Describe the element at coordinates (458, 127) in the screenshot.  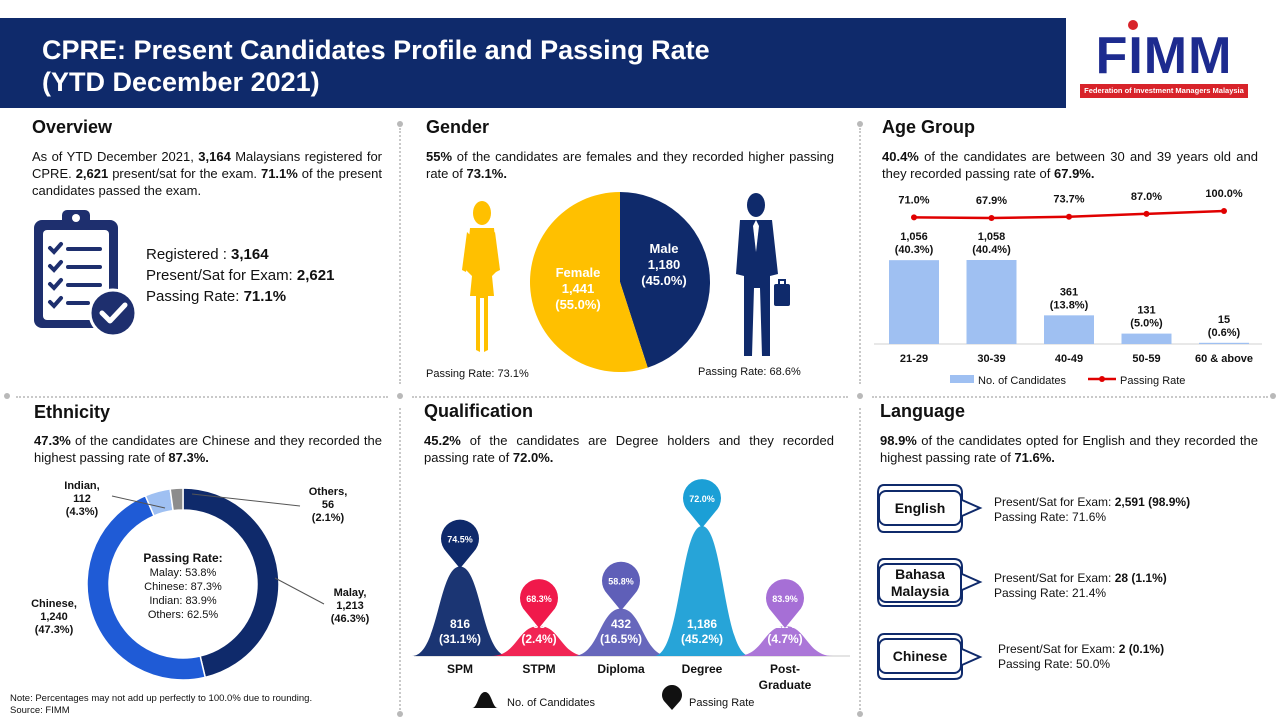
I see `gender-title: Gender` at that location.